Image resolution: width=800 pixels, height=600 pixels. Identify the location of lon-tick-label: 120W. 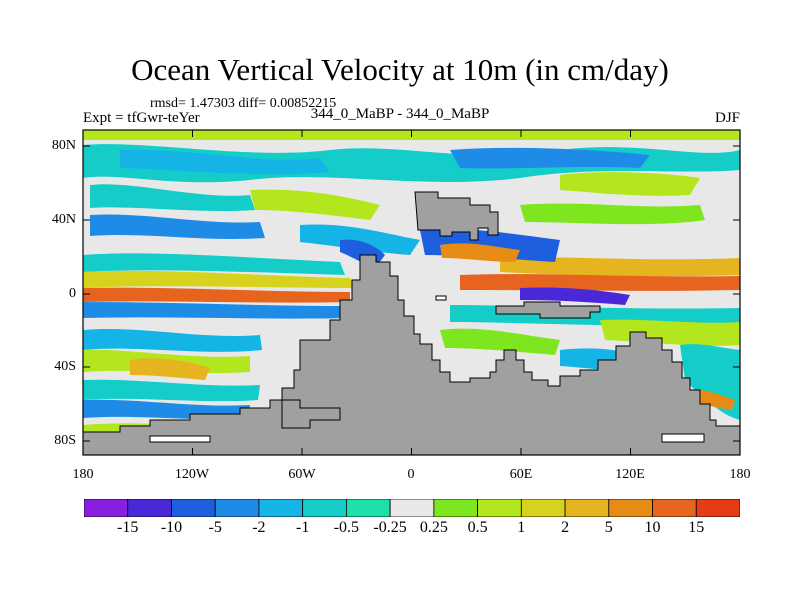
(192, 474).